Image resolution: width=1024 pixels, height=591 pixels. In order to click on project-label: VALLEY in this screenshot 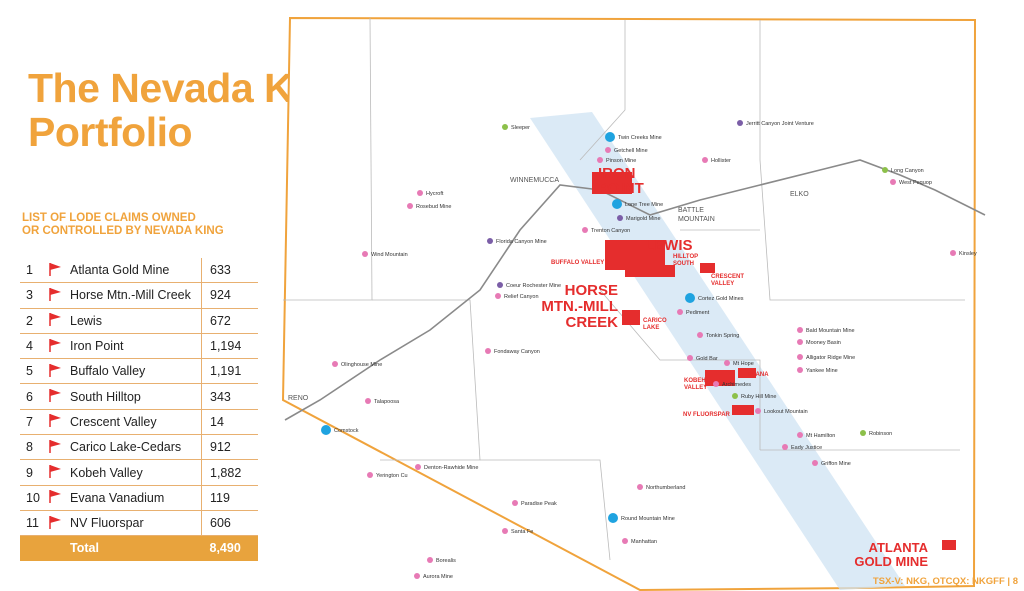, I will do `click(695, 388)`.